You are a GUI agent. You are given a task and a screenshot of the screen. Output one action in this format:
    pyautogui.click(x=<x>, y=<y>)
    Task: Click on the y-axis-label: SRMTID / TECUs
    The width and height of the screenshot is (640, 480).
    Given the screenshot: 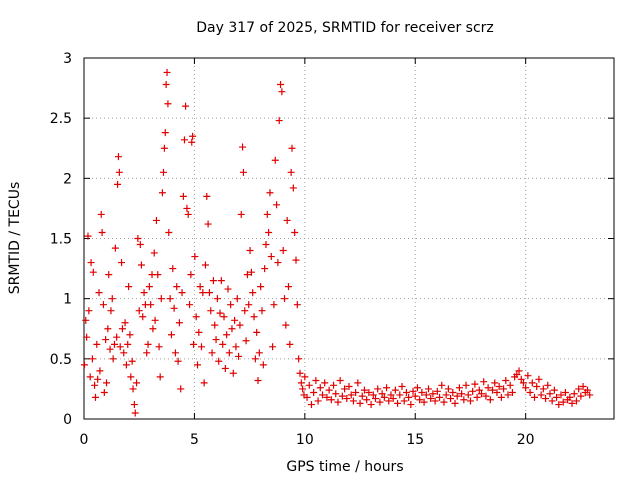 What is the action you would take?
    pyautogui.click(x=15, y=238)
    